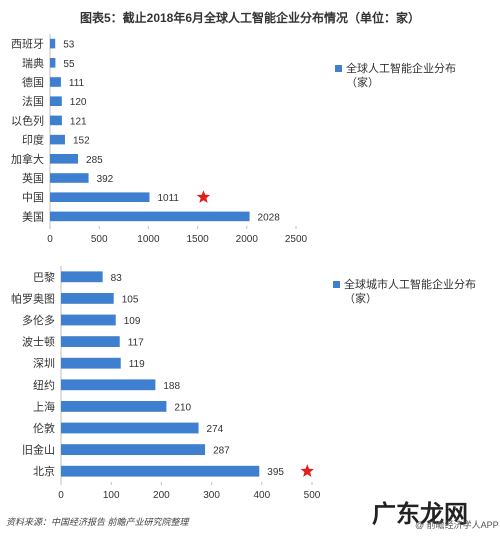  I want to click on category-label: 以色列, so click(27, 120).